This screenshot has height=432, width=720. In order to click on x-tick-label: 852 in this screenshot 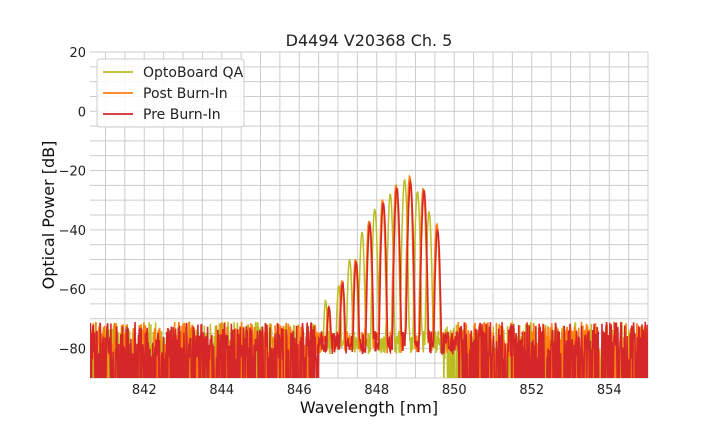, I will do `click(531, 390)`.